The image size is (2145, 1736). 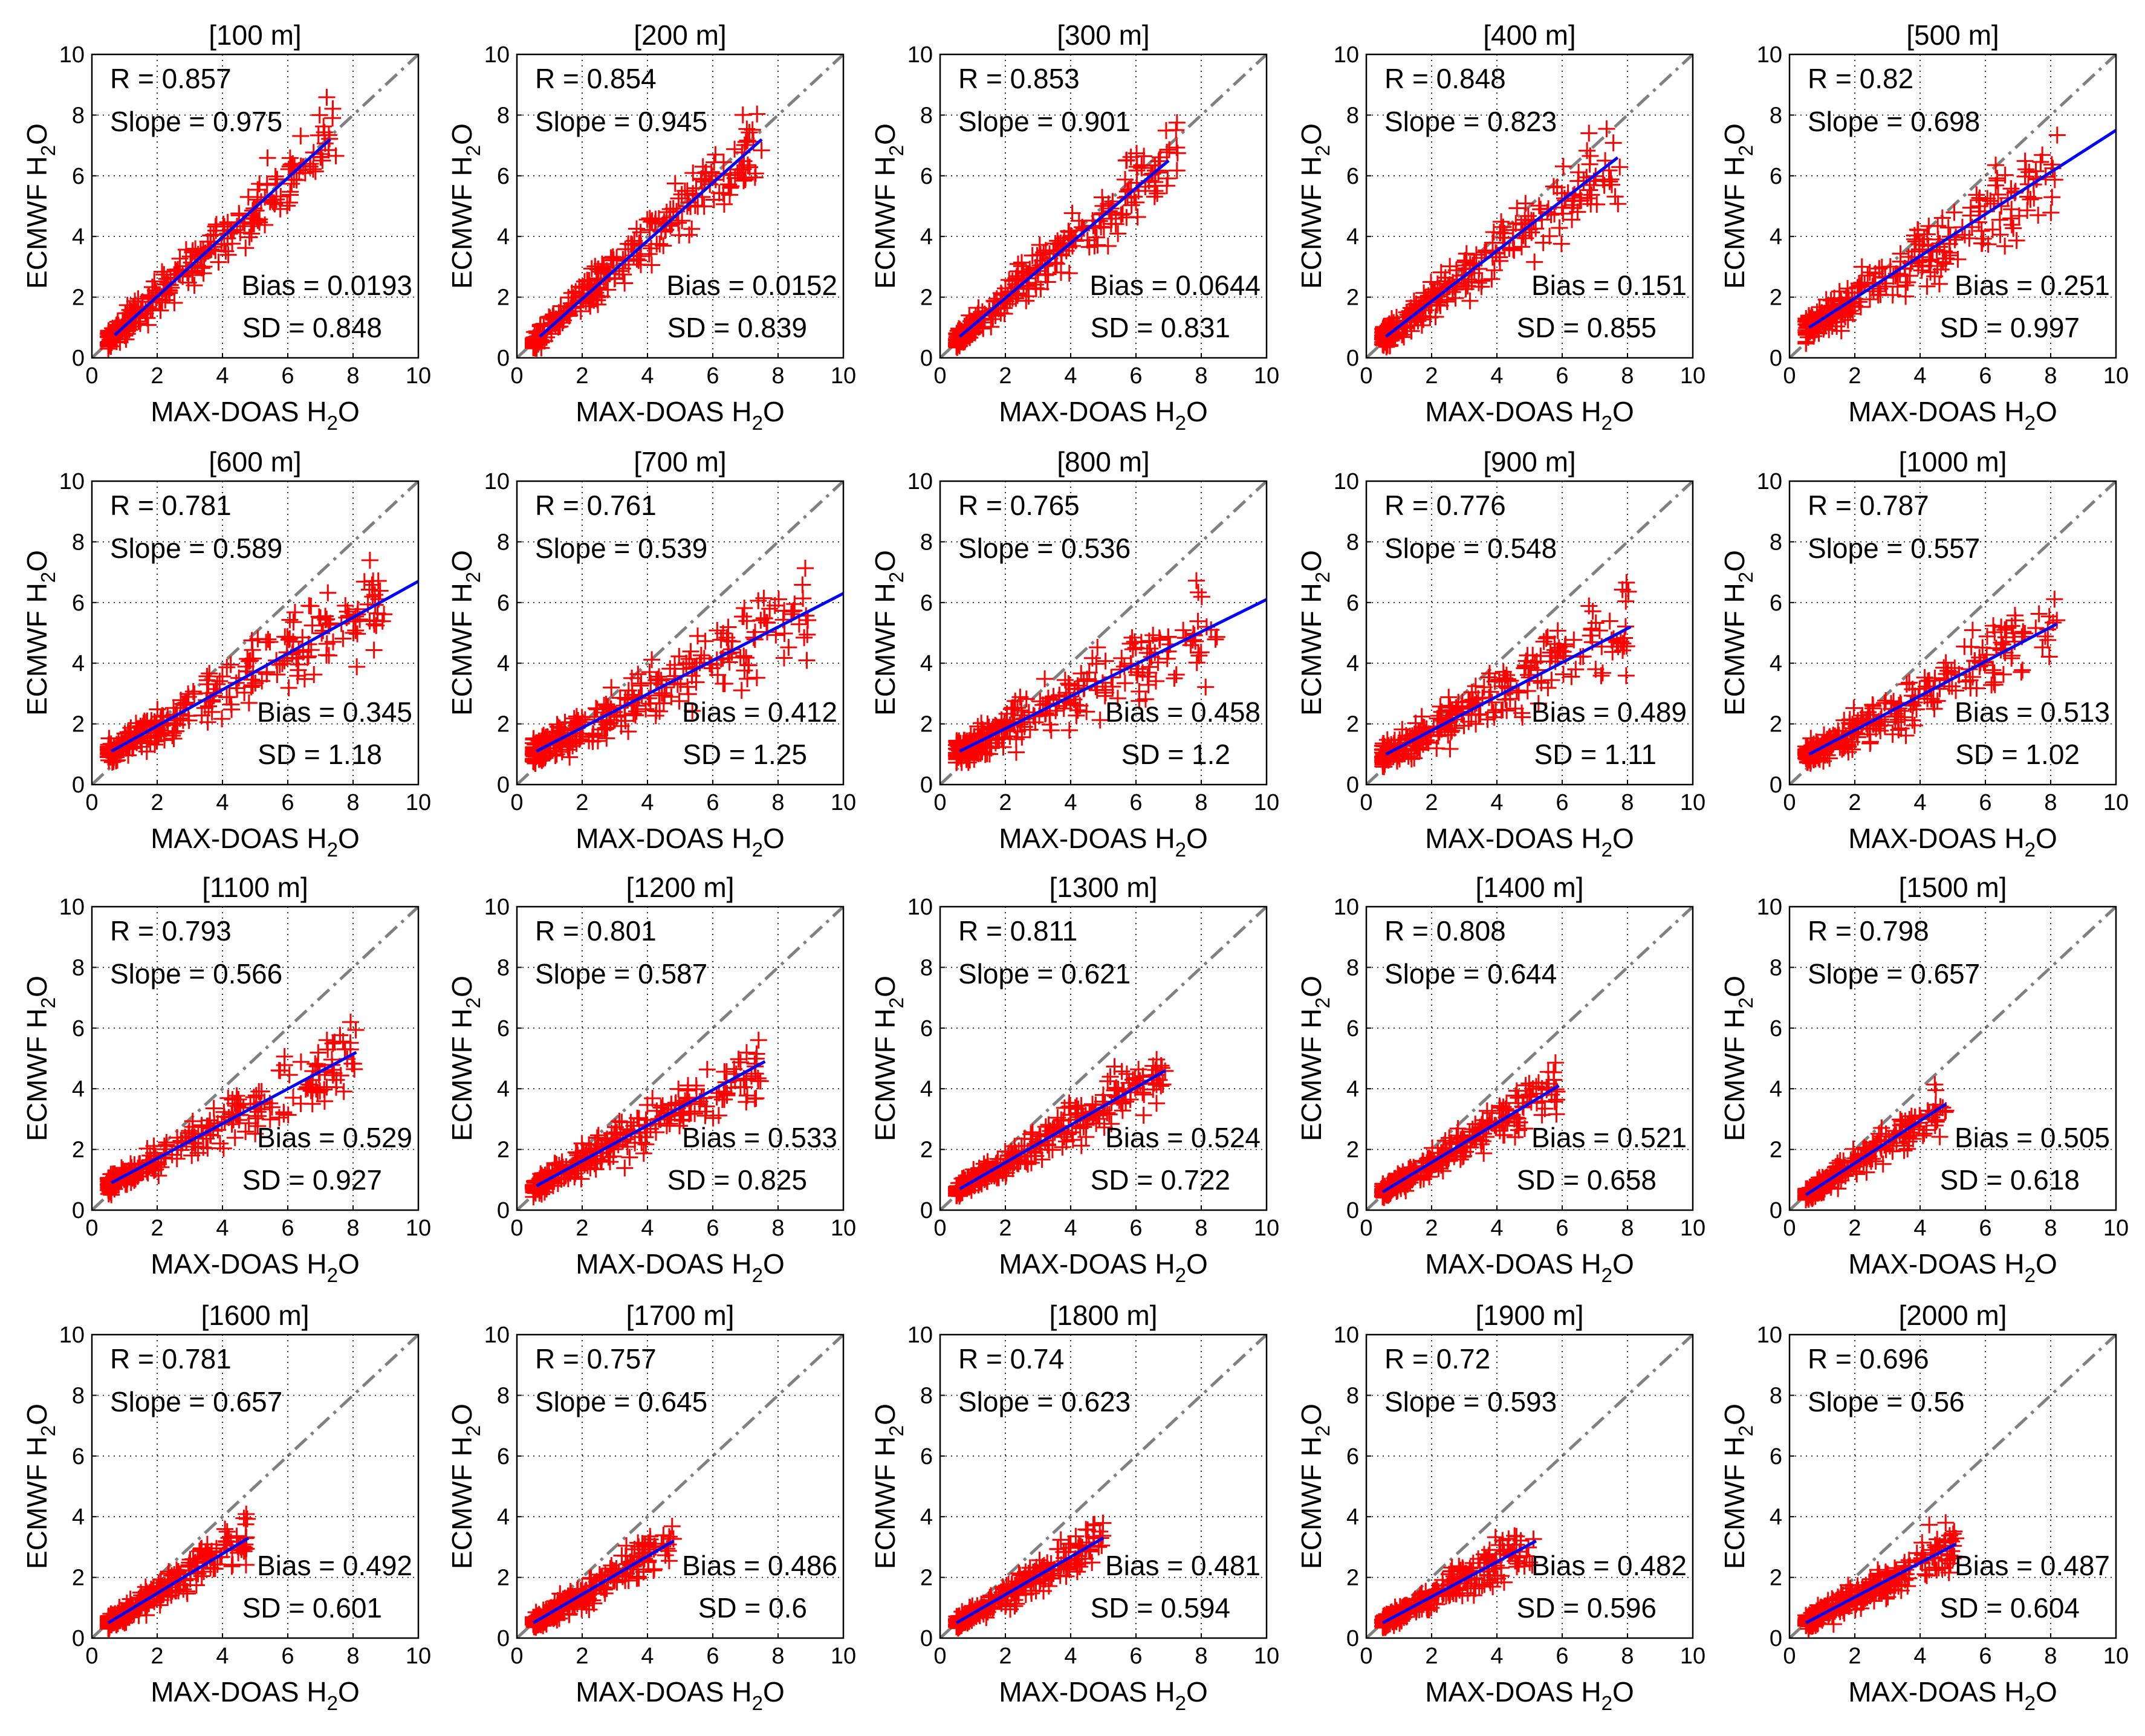 I want to click on stat-sd: SD = 0.997, so click(x=2010, y=327).